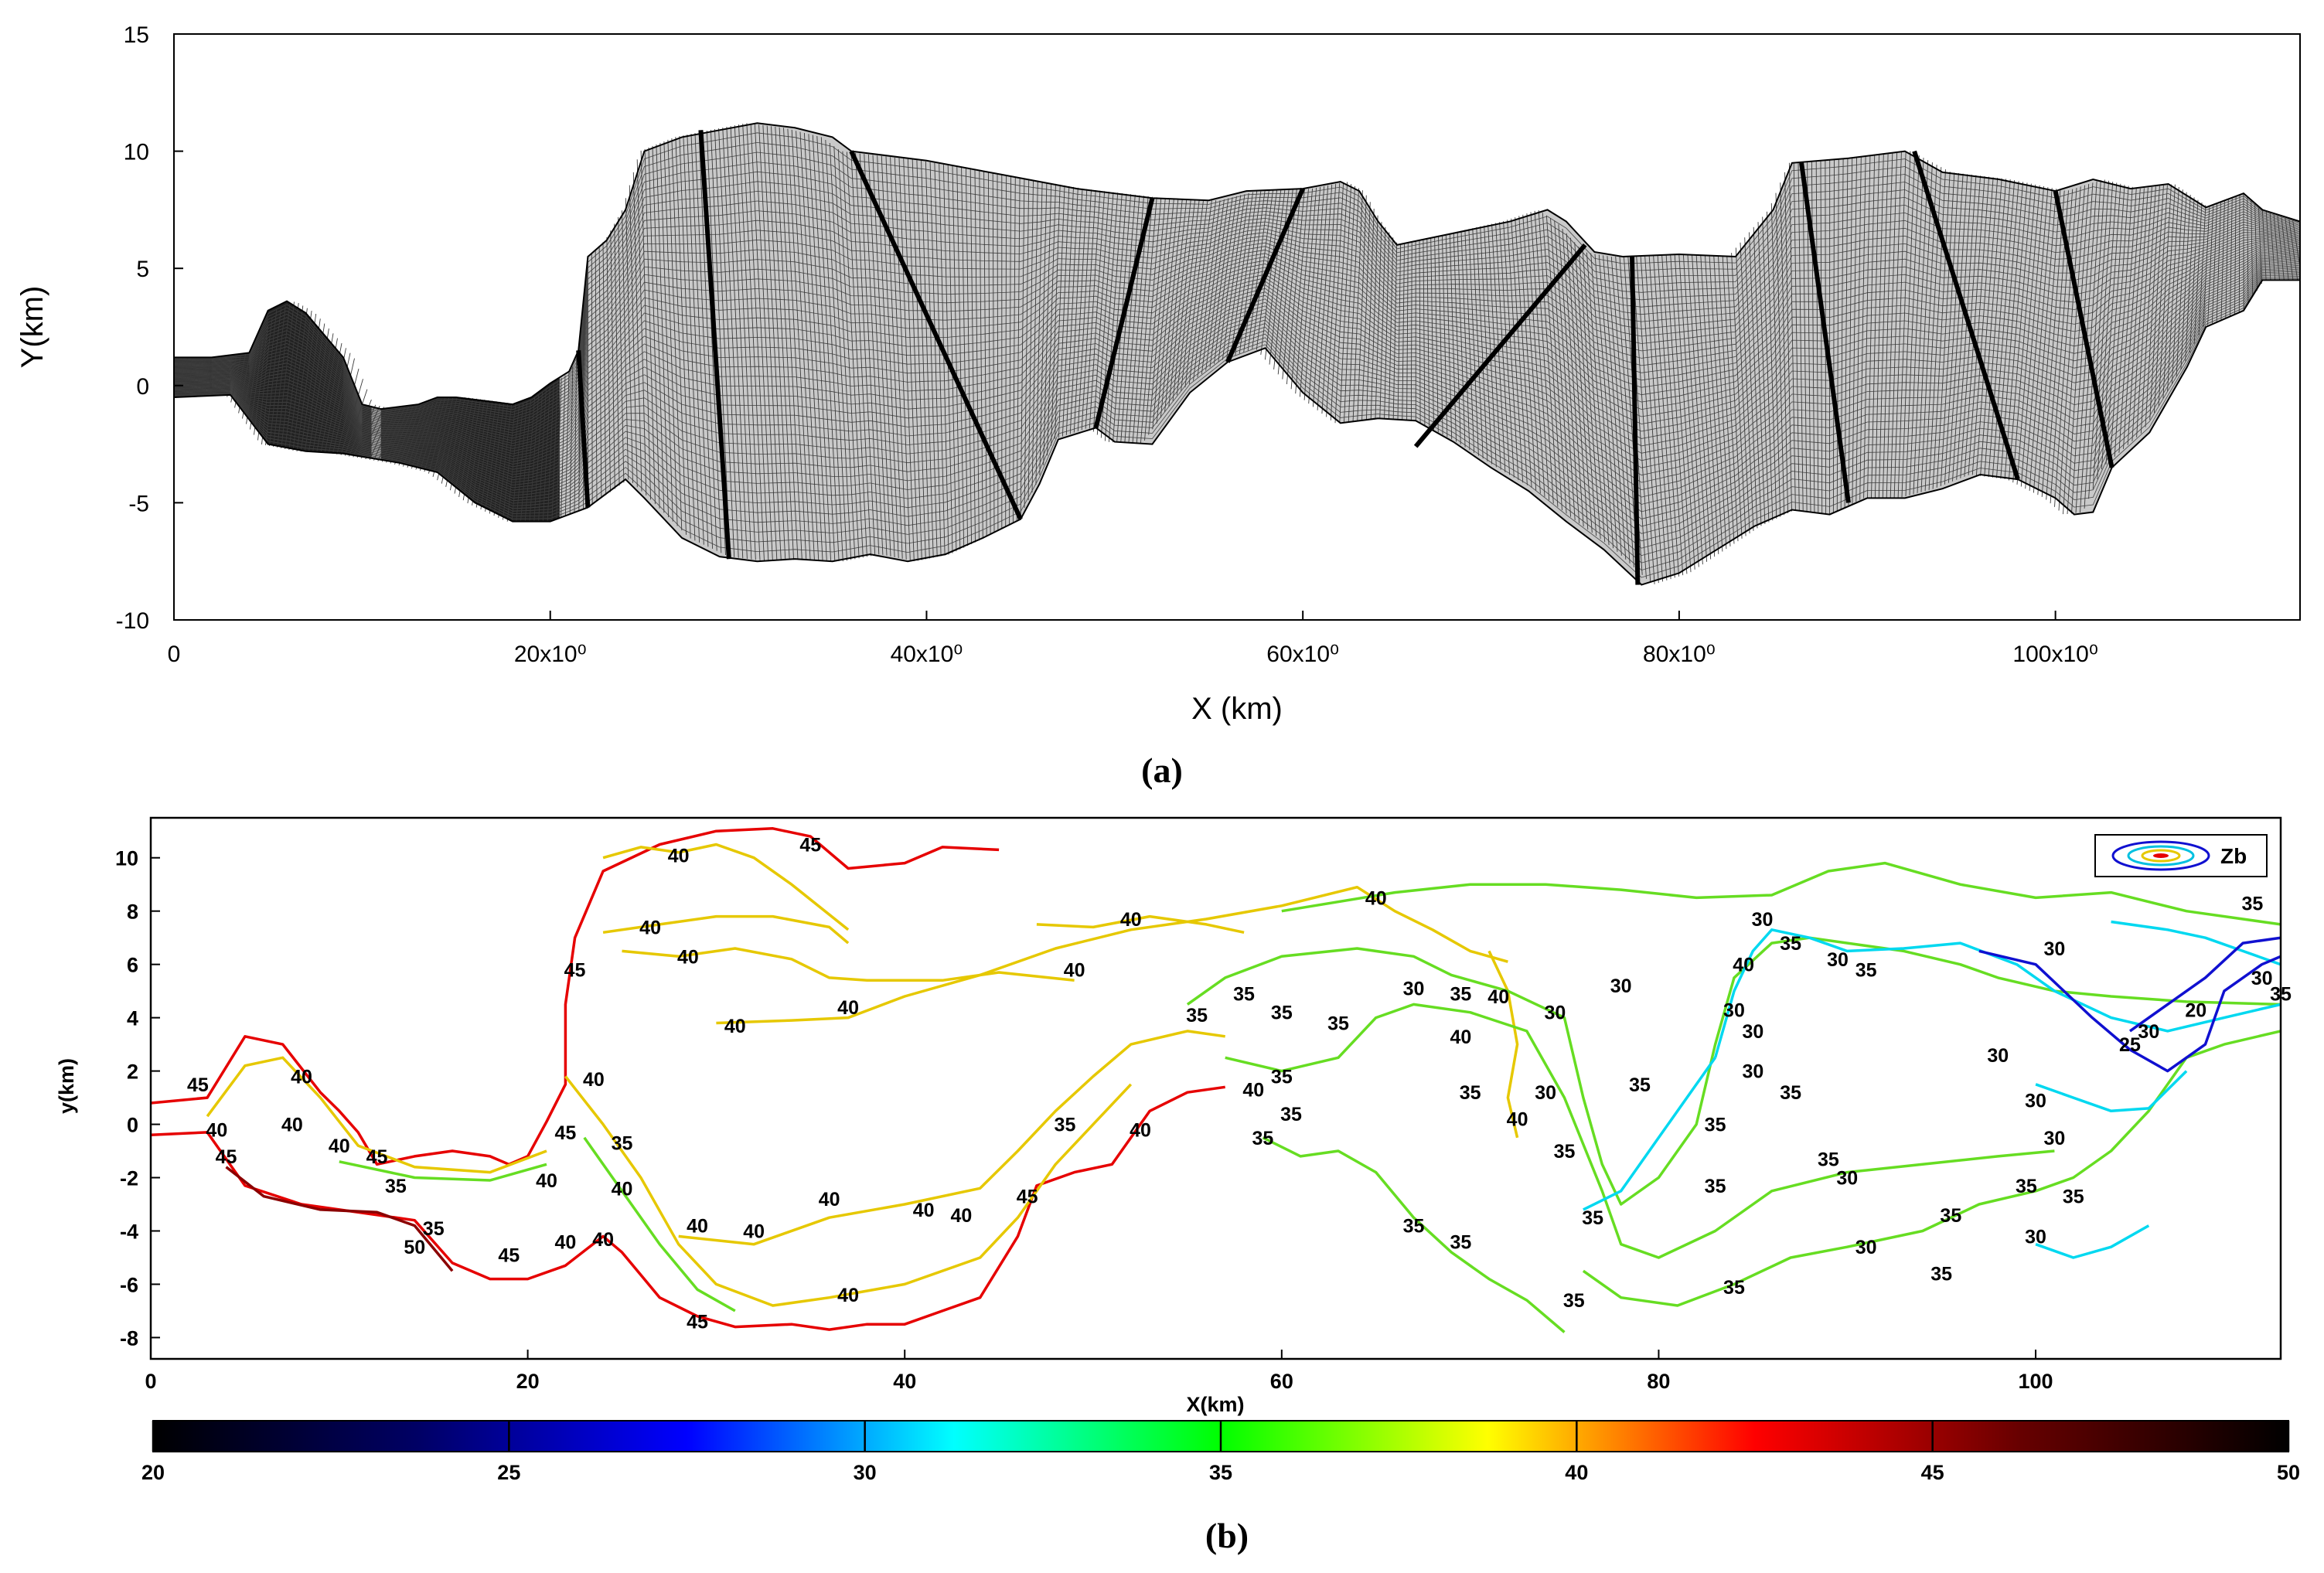 The width and height of the screenshot is (2324, 1573). I want to click on contour-label-35: 35, so click(1065, 1125).